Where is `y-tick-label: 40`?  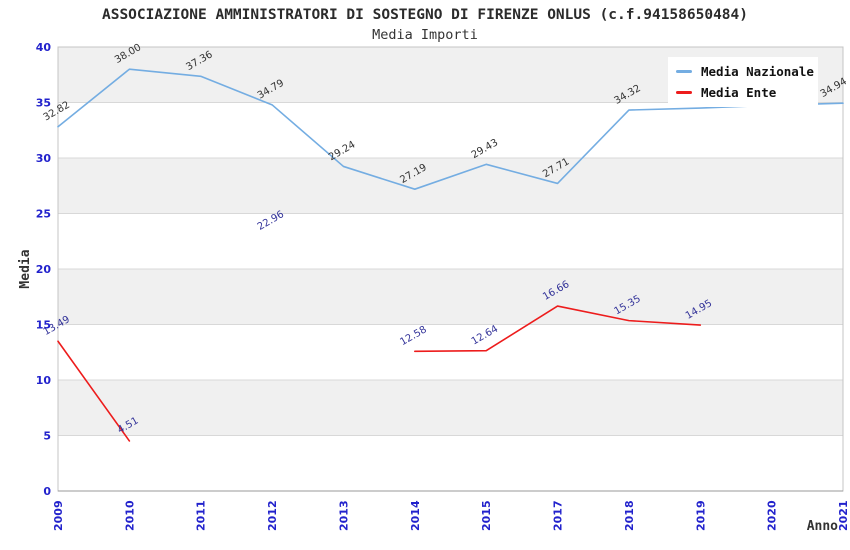 y-tick-label: 40 is located at coordinates (44, 47).